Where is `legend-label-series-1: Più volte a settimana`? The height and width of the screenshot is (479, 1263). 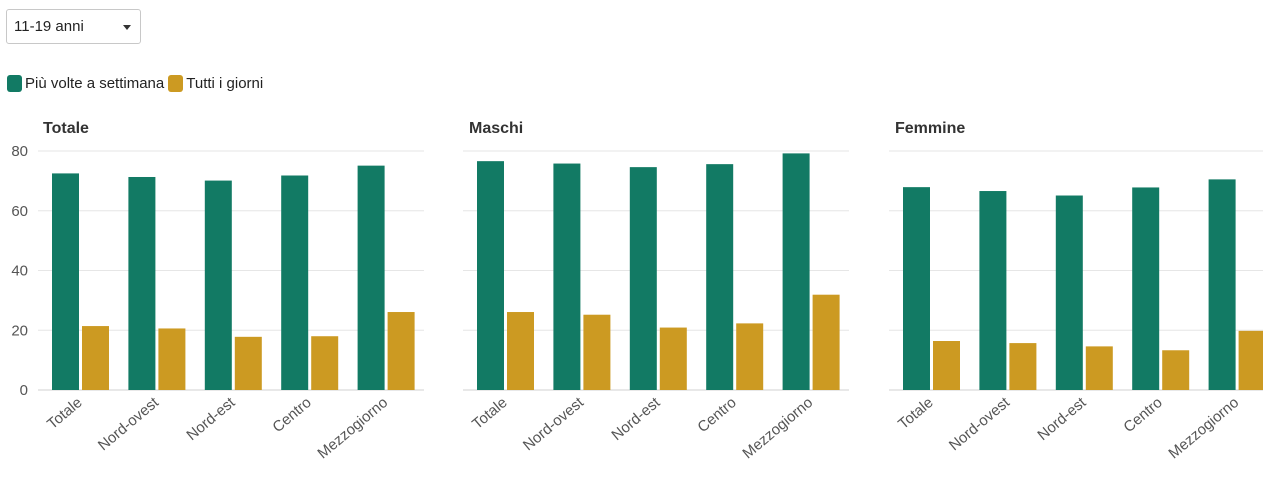 legend-label-series-1: Più volte a settimana is located at coordinates (95, 83).